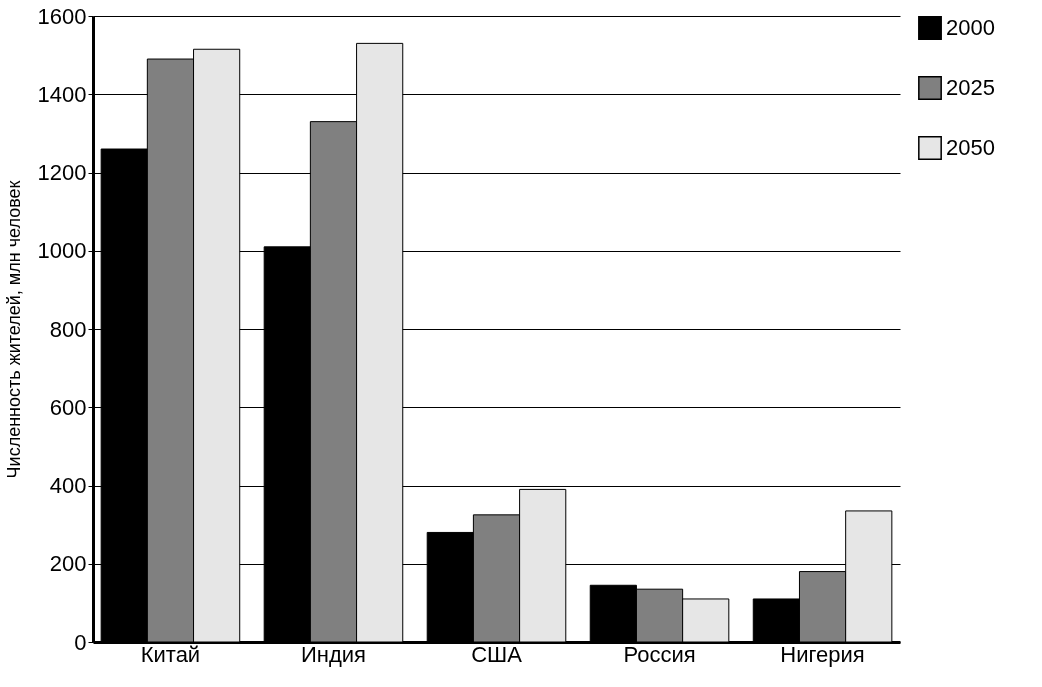 The width and height of the screenshot is (1042, 687). I want to click on legend-label: 2050, so click(970, 147).